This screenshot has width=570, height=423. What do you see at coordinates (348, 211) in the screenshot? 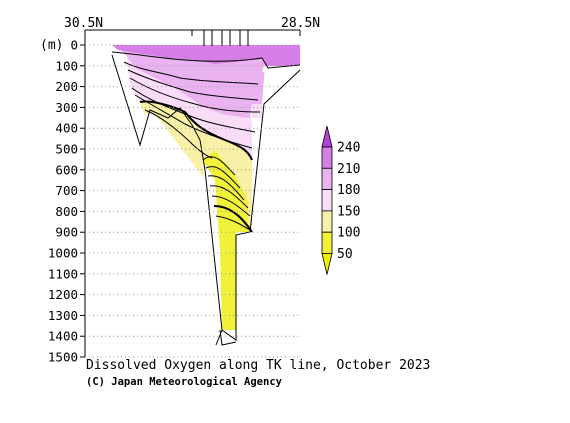
I see `colorbar-label: 150` at bounding box center [348, 211].